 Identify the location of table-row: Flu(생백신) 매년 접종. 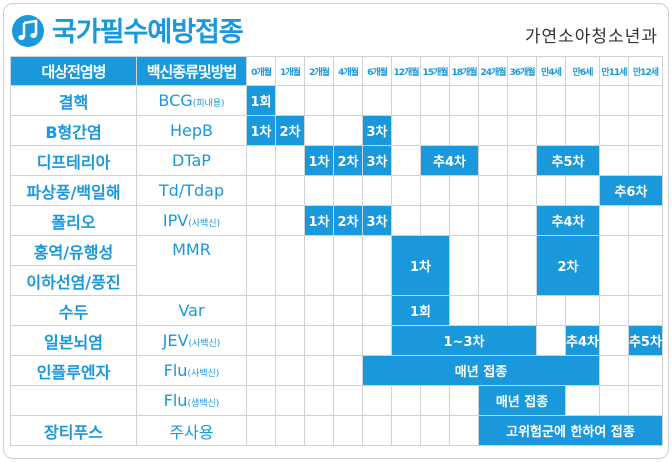
(336, 400).